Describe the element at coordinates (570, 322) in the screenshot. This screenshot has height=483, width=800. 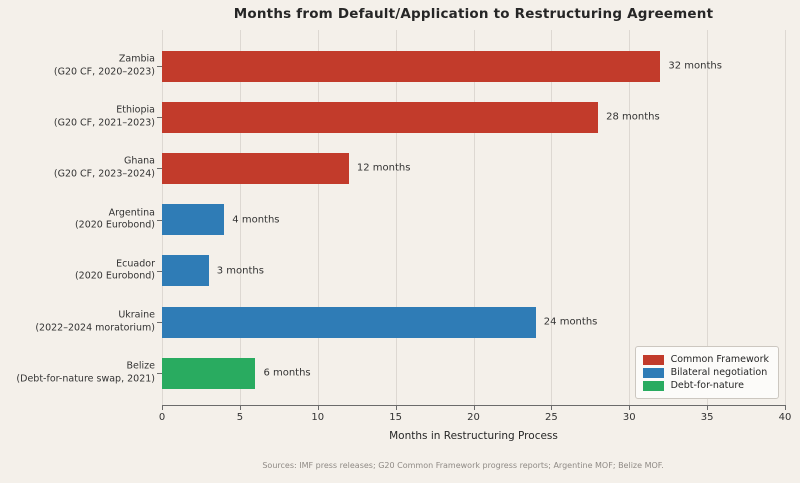
I see `value-label-ukraine: 24 months` at that location.